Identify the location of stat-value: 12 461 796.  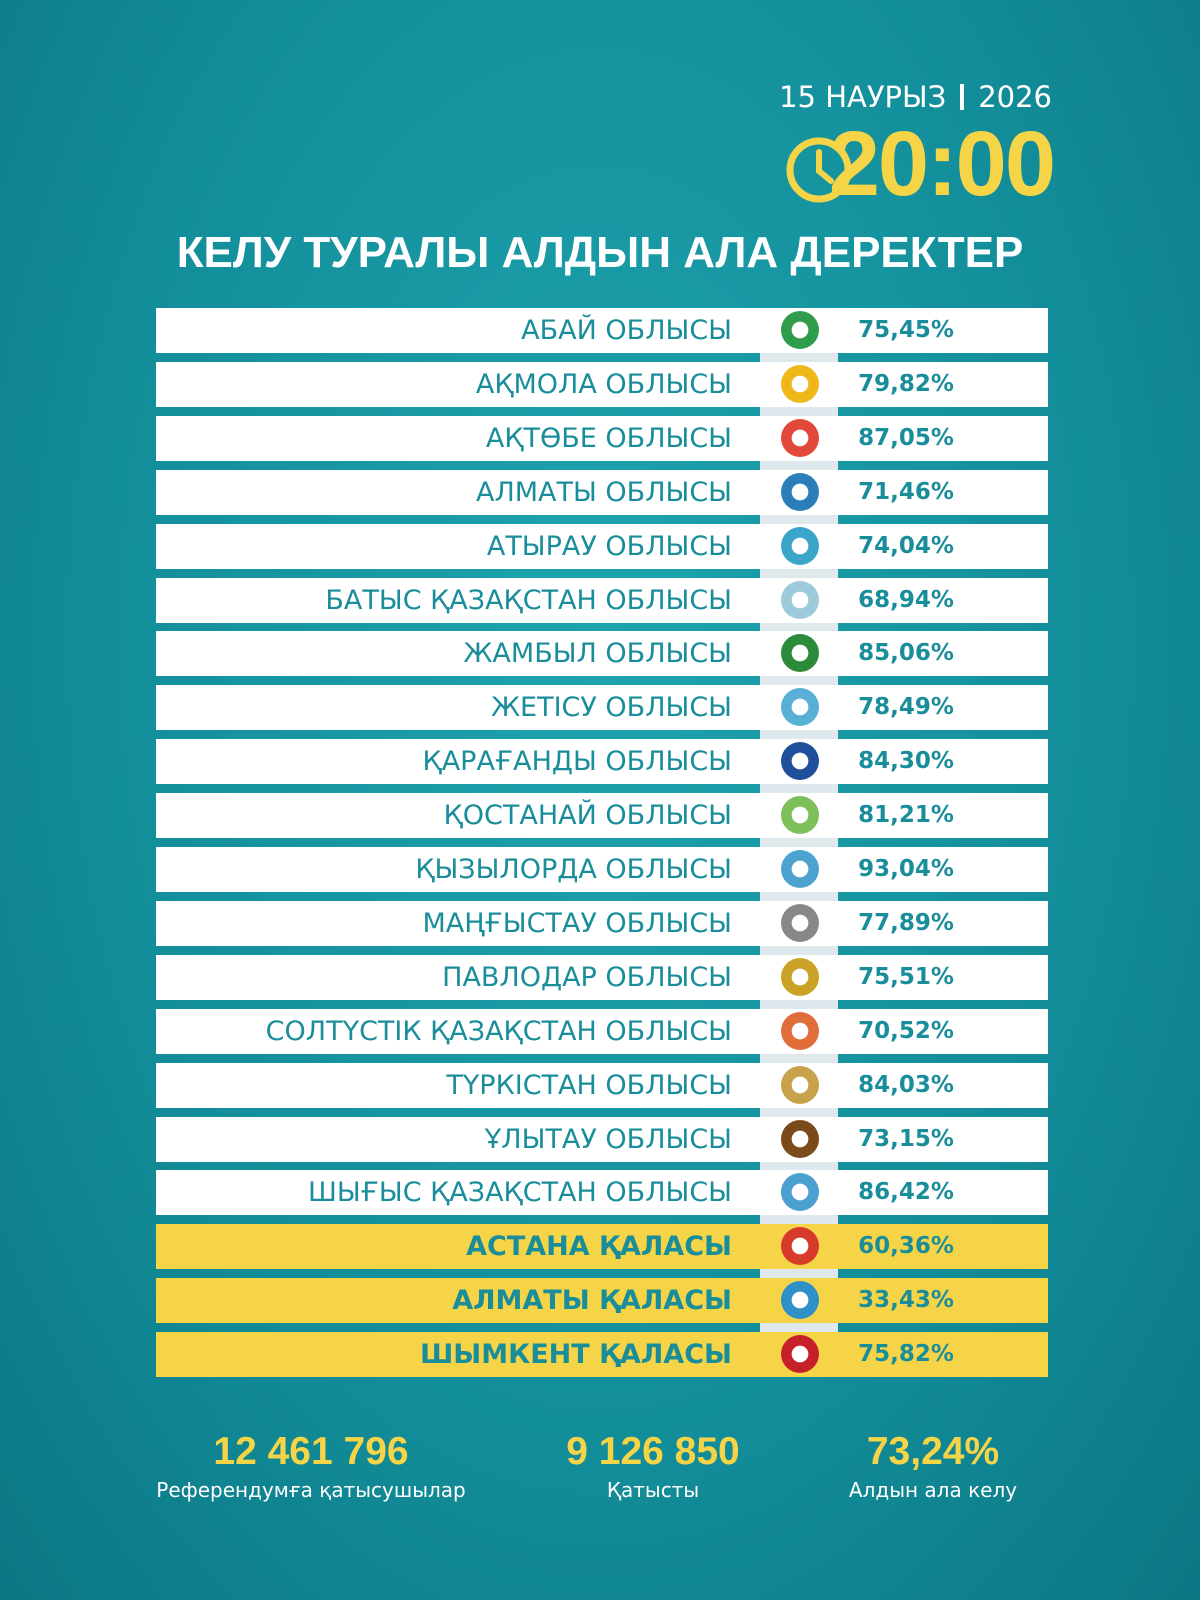
(311, 1451).